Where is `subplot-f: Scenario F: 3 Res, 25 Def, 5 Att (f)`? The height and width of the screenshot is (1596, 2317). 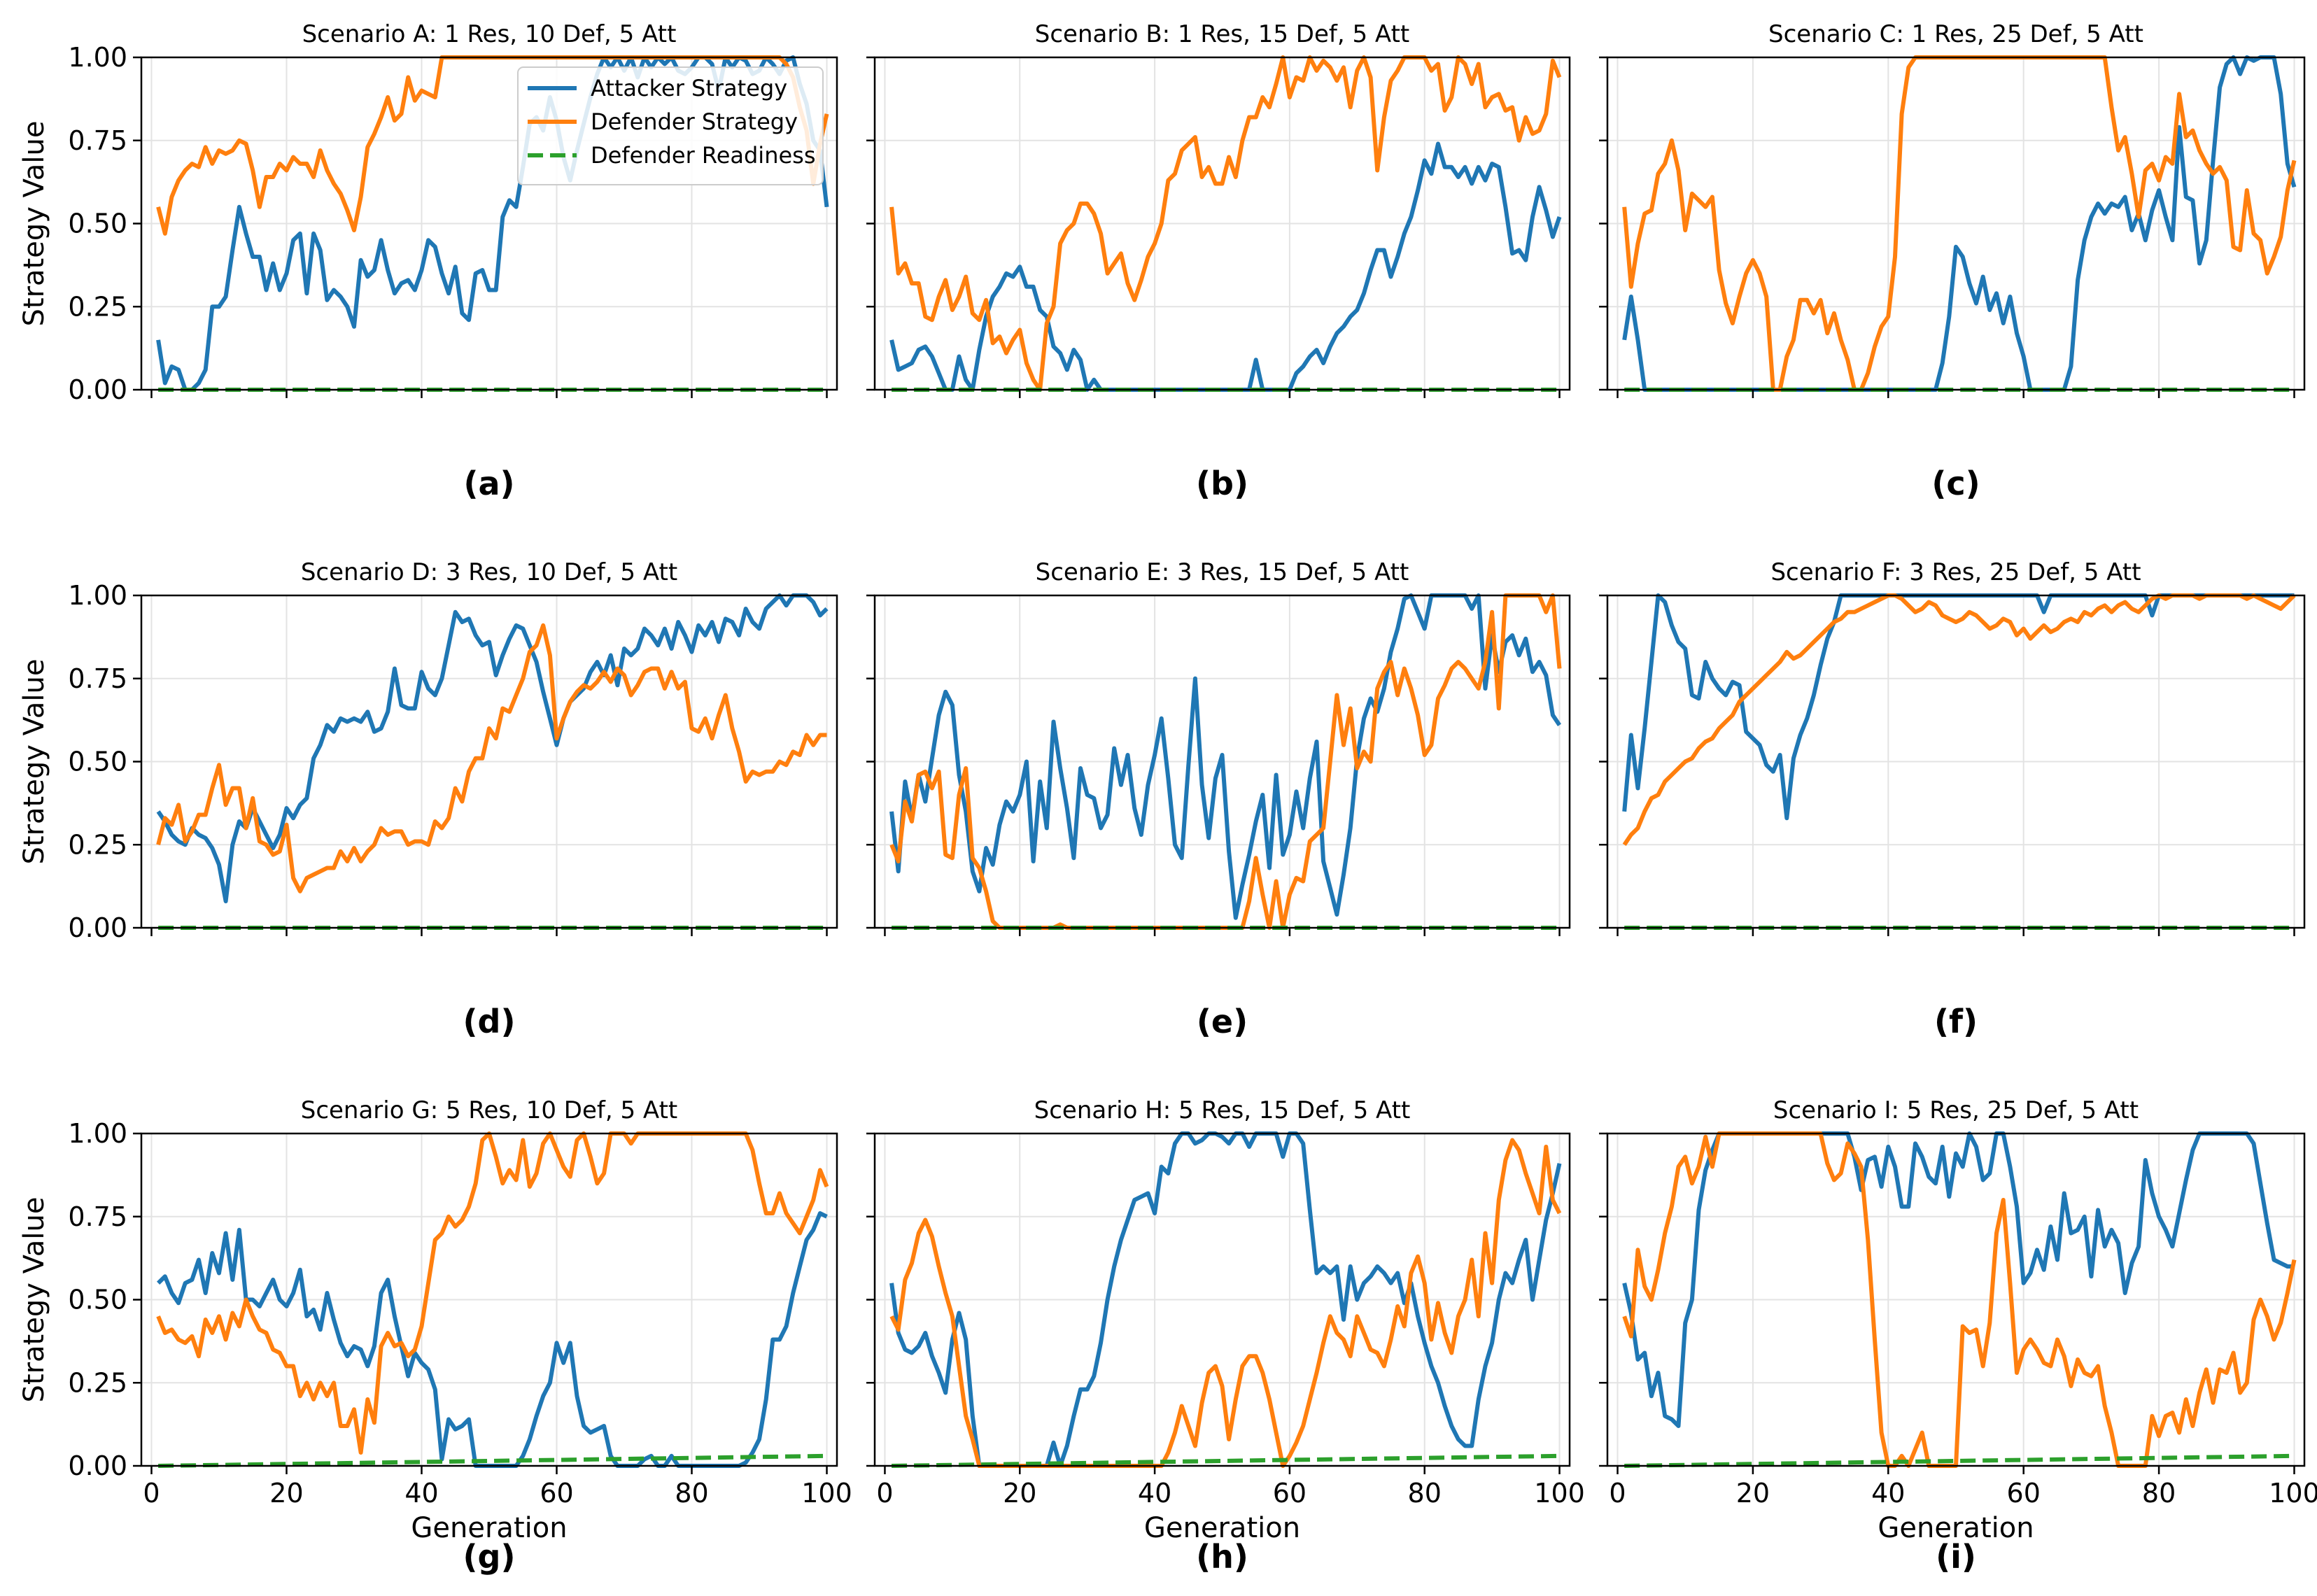 subplot-f: Scenario F: 3 Res, 25 Def, 5 Att (f) is located at coordinates (1953, 799).